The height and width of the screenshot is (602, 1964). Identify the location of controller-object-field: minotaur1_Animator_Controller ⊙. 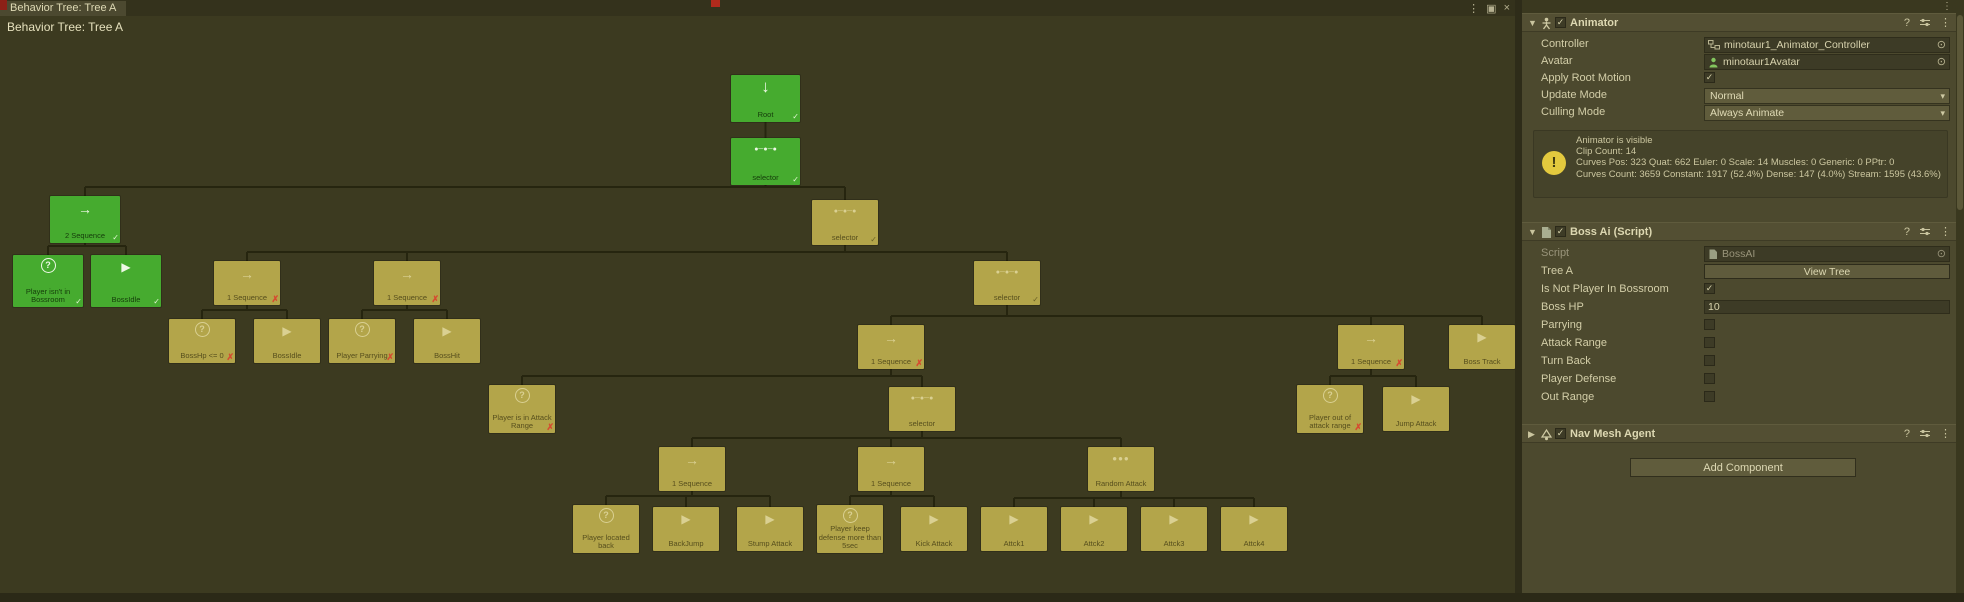
(1827, 45).